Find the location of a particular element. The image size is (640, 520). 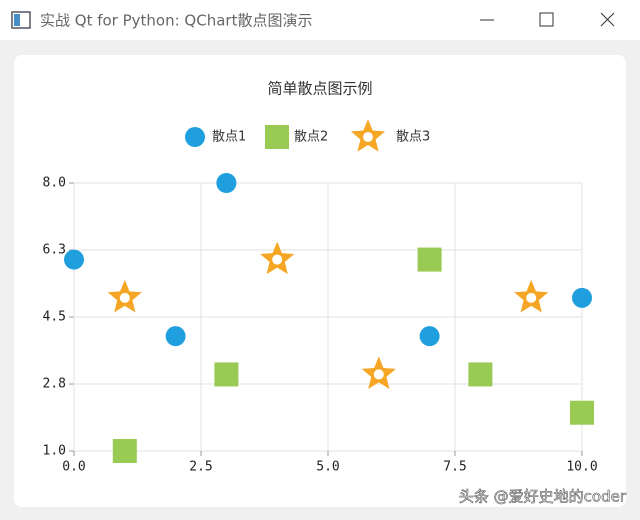

x-tick-label: 5.0 is located at coordinates (327, 467).